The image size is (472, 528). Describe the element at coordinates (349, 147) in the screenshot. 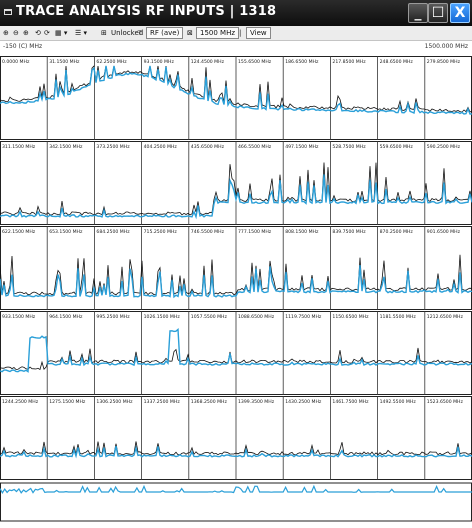

I see `frequency-label: 528.7500 MHz` at that location.